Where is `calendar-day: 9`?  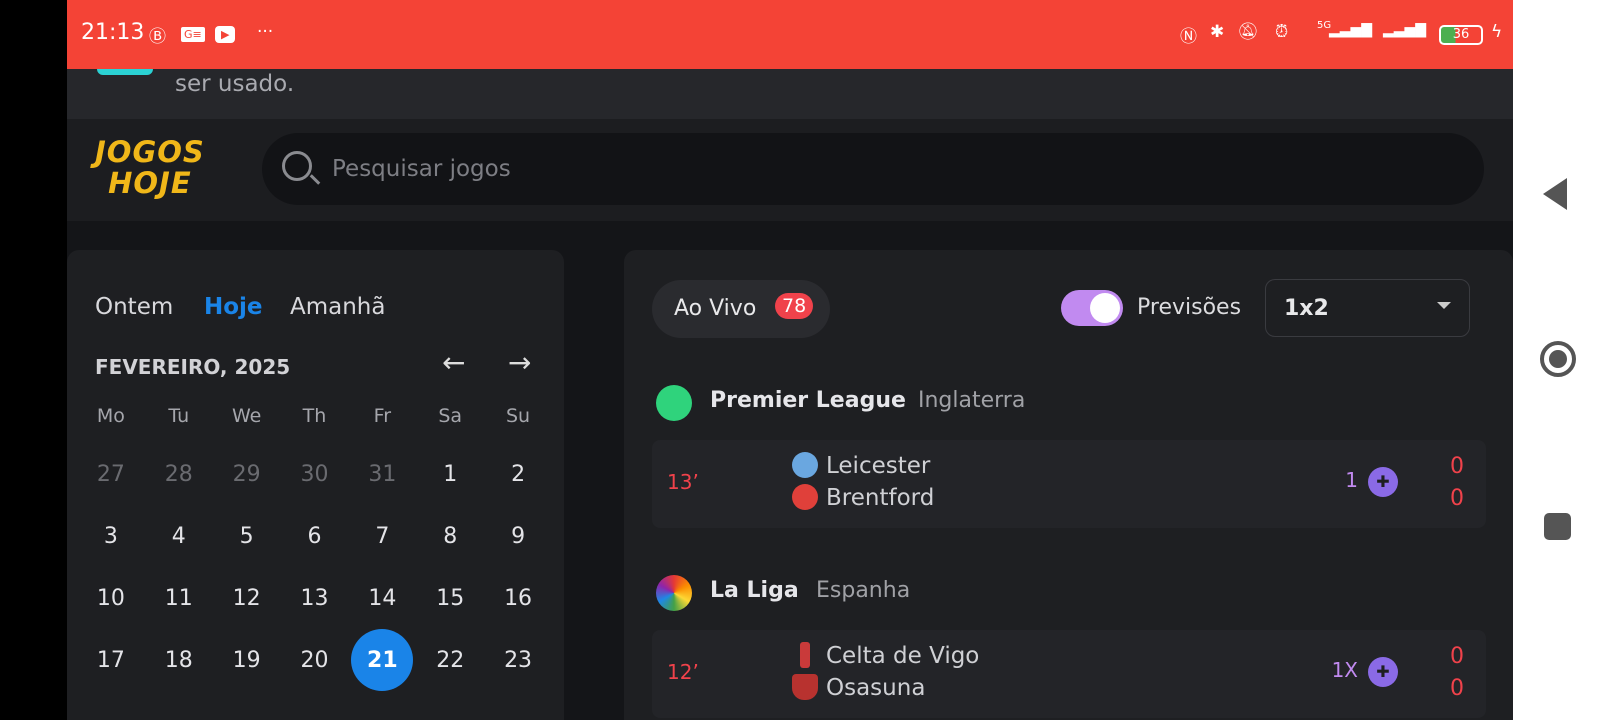
calendar-day: 9 is located at coordinates (518, 536).